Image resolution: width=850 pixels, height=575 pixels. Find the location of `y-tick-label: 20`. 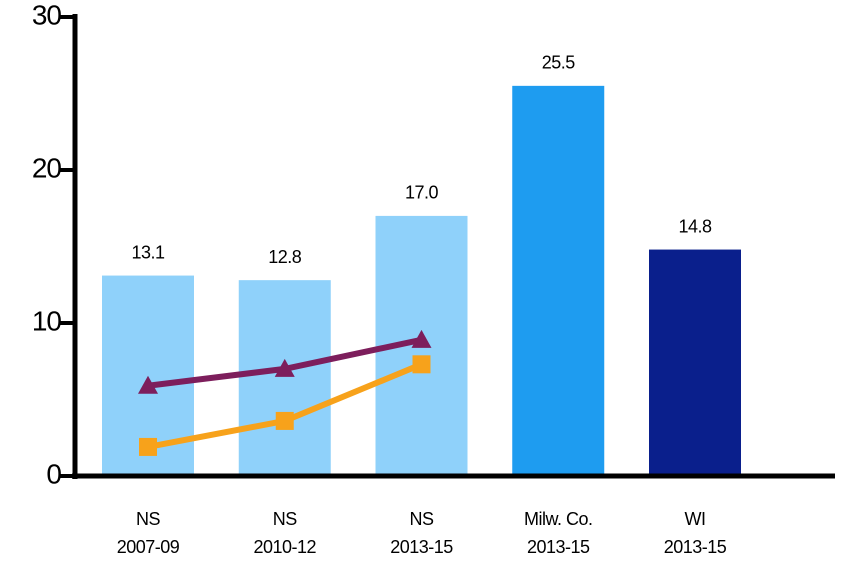

y-tick-label: 20 is located at coordinates (47, 167).